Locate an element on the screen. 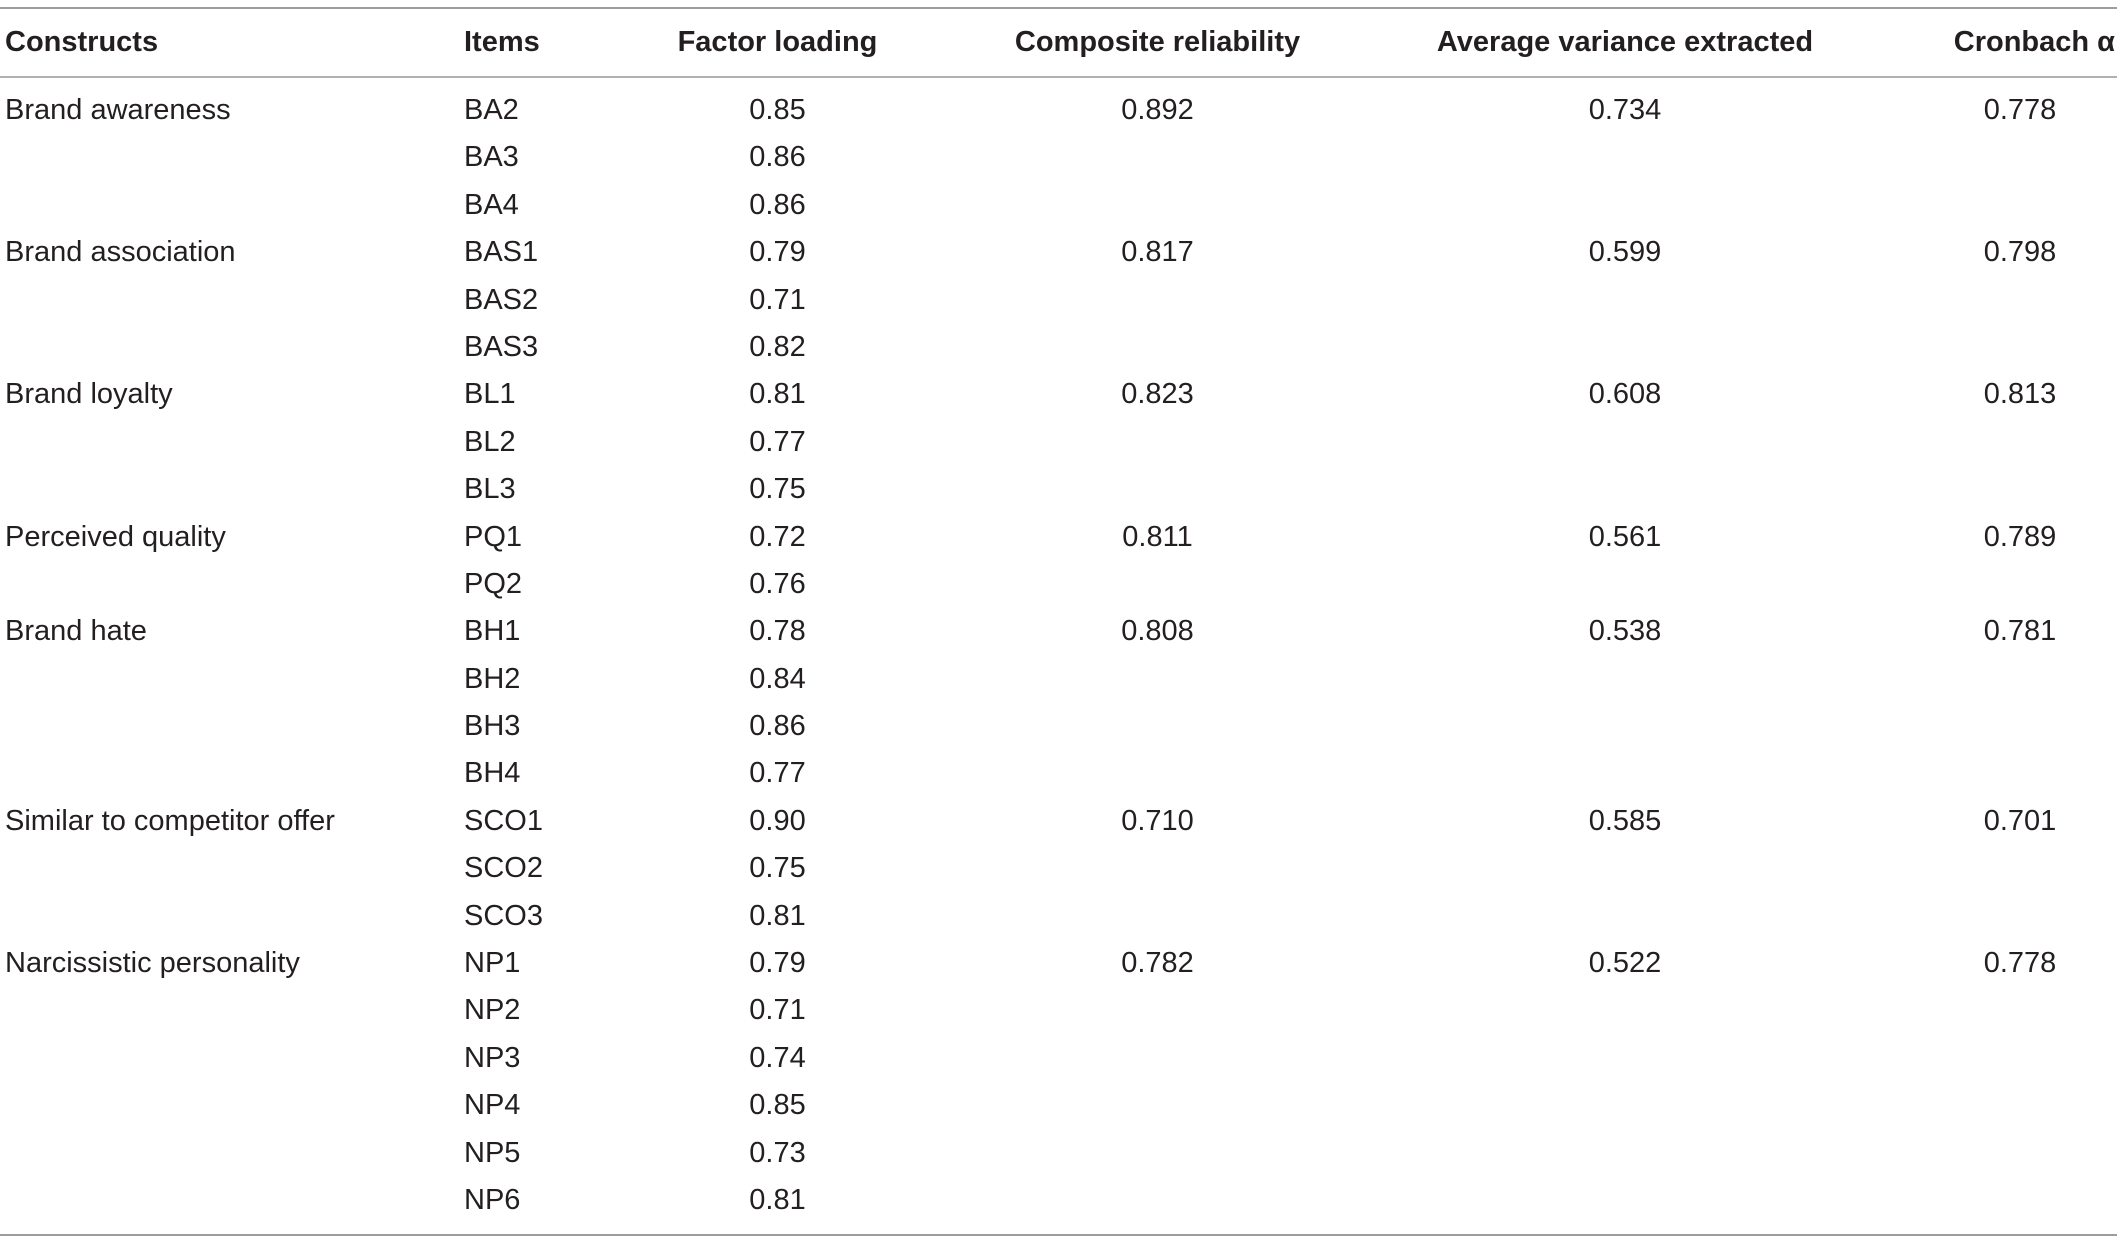 This screenshot has height=1242, width=2117. factor-loading-cell: 0.71 is located at coordinates (777, 299).